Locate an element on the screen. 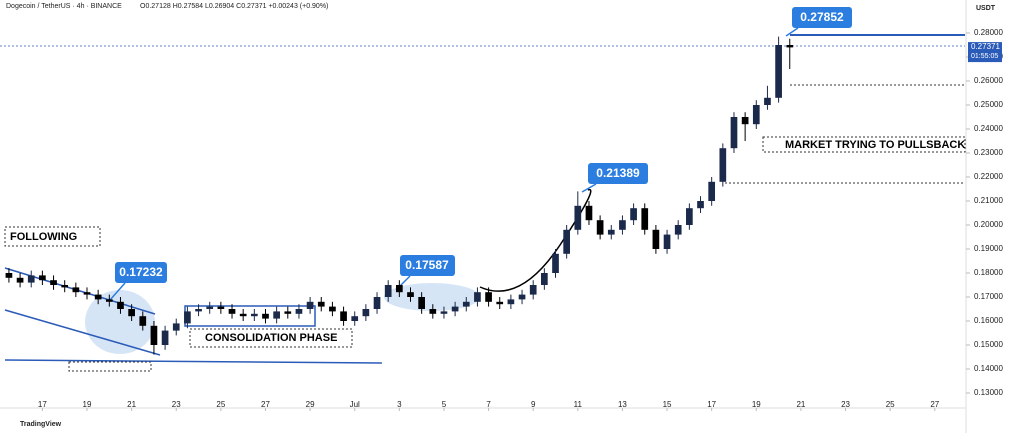 This screenshot has width=1024, height=433. currency: USDT is located at coordinates (986, 8).